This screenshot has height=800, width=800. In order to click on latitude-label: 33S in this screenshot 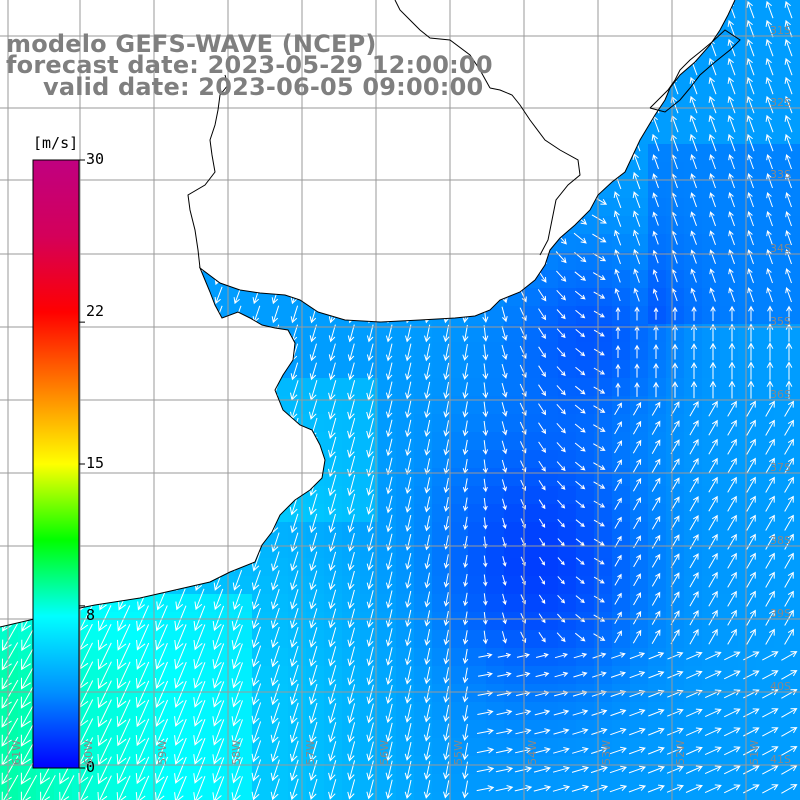, I will do `click(780, 174)`.